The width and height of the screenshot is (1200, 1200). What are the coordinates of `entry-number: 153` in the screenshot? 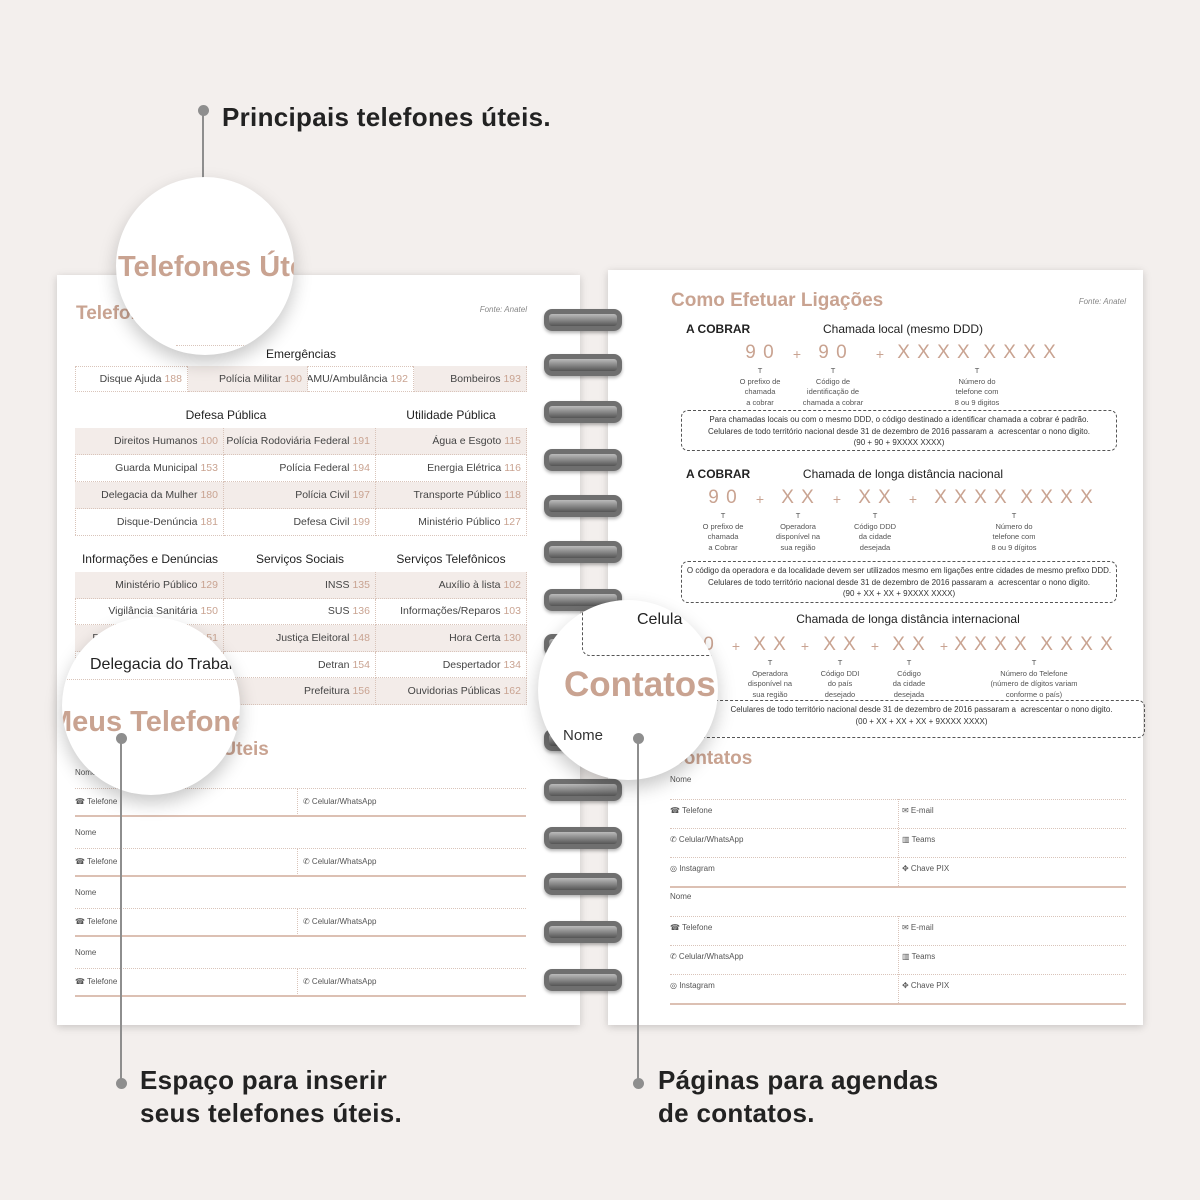 It's located at (209, 468).